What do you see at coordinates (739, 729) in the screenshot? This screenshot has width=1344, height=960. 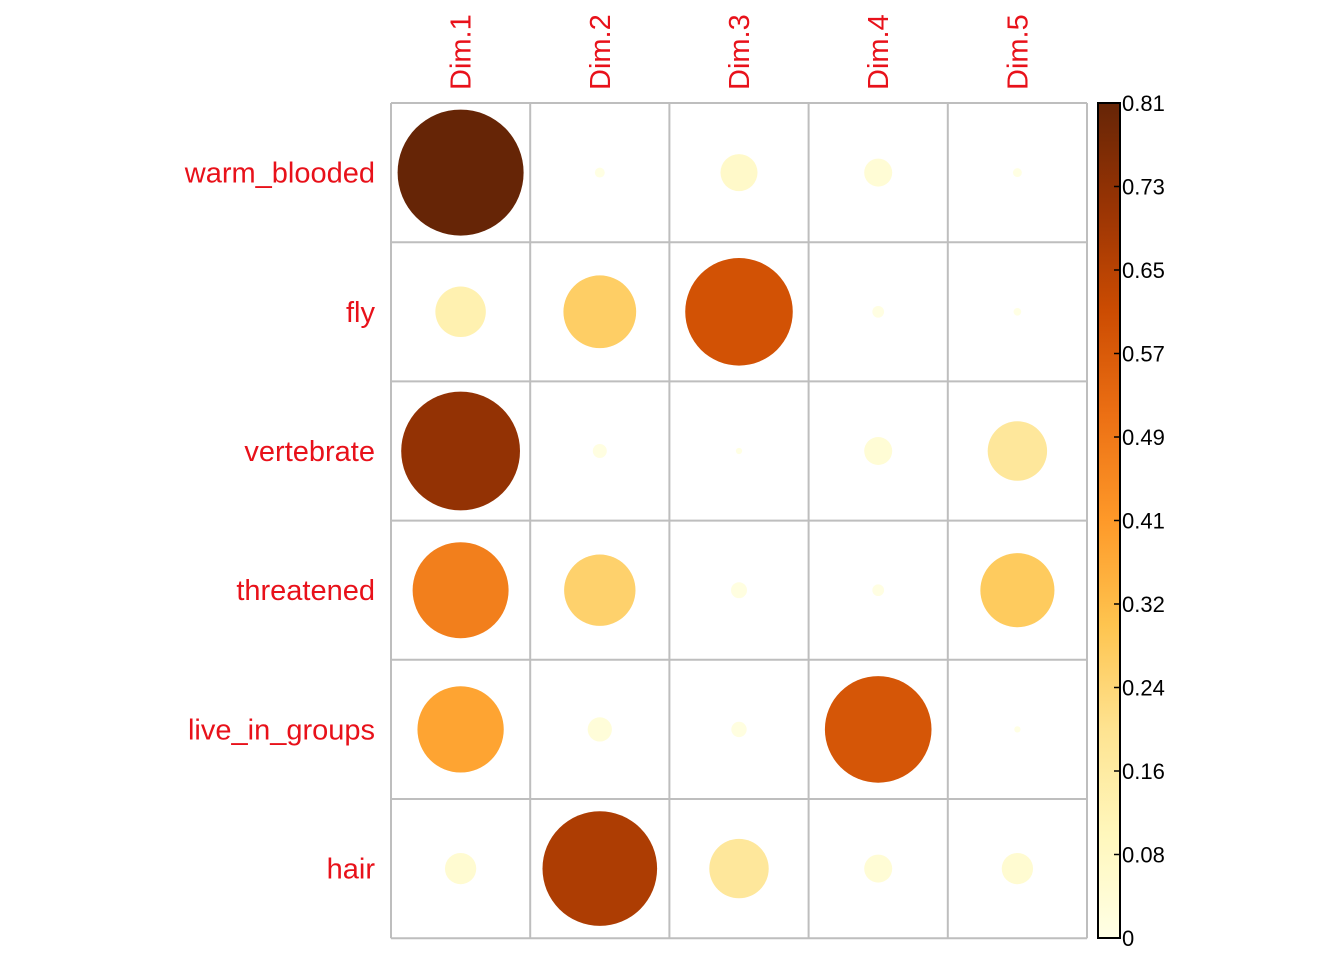 I see `cell-circle-live_in_groups-Dim.3` at bounding box center [739, 729].